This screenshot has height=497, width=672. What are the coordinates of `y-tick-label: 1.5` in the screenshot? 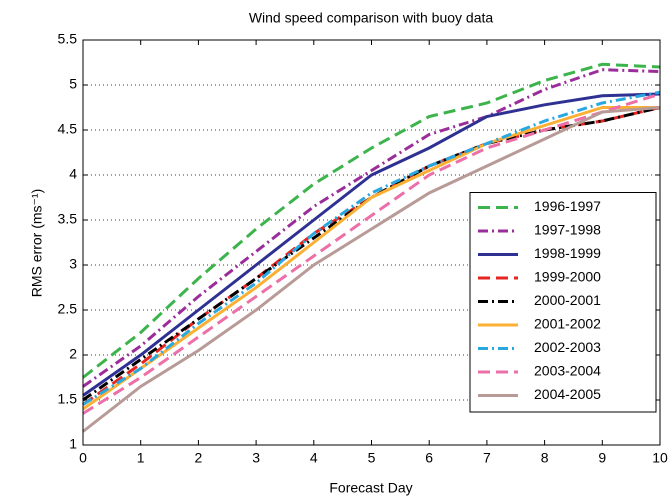 It's located at (68, 399).